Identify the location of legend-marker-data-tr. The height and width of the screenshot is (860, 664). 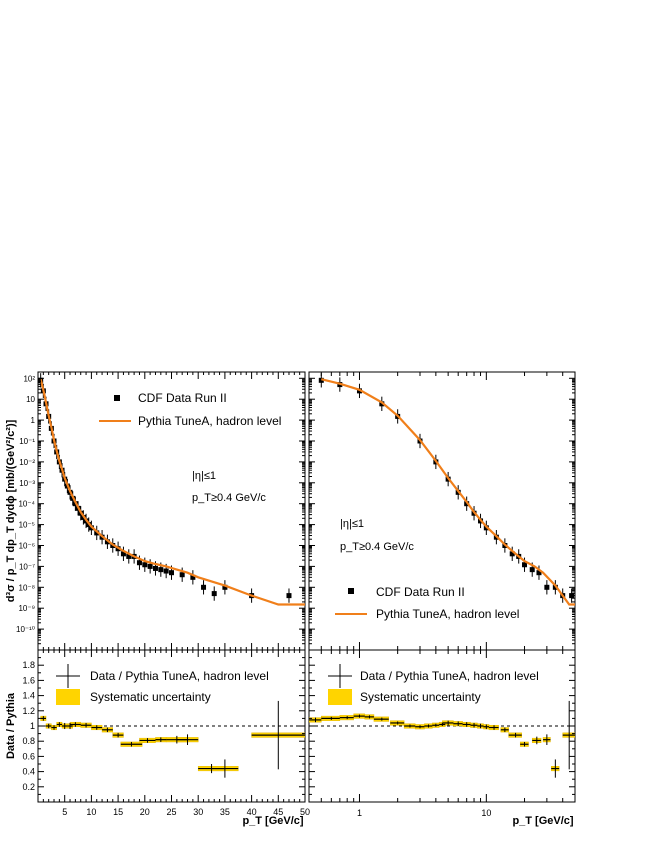
(351, 591).